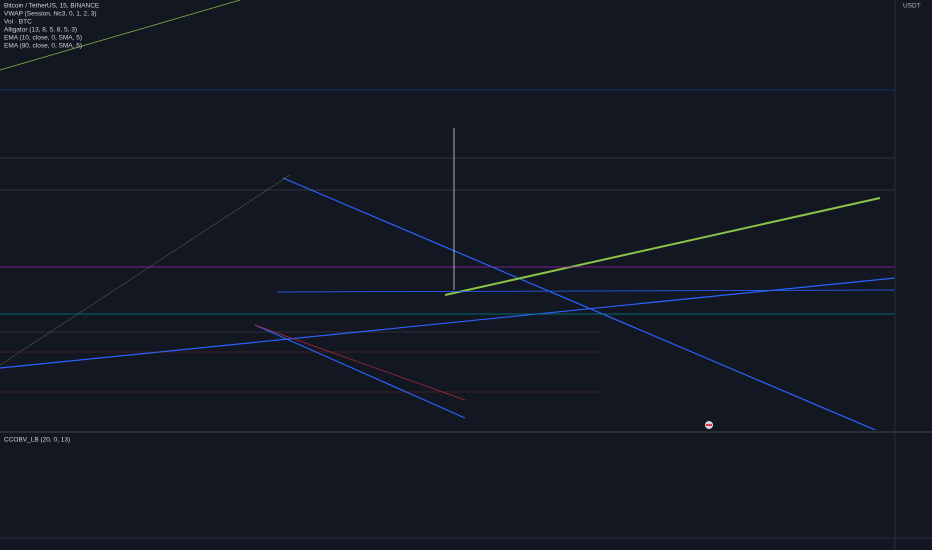 The height and width of the screenshot is (550, 932). What do you see at coordinates (50, 14) in the screenshot?
I see `indicator-legend: VWAP (Session, hlc3, 0, 1, 2, 3)` at bounding box center [50, 14].